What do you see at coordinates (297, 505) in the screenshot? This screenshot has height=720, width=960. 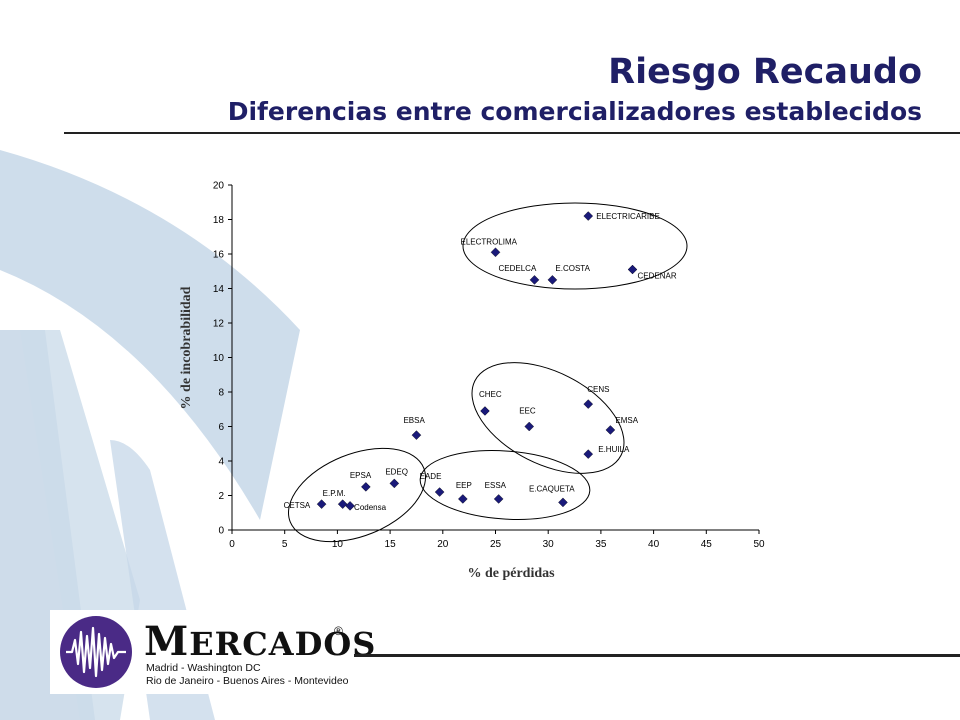 I see `data-point-label: CETSA` at bounding box center [297, 505].